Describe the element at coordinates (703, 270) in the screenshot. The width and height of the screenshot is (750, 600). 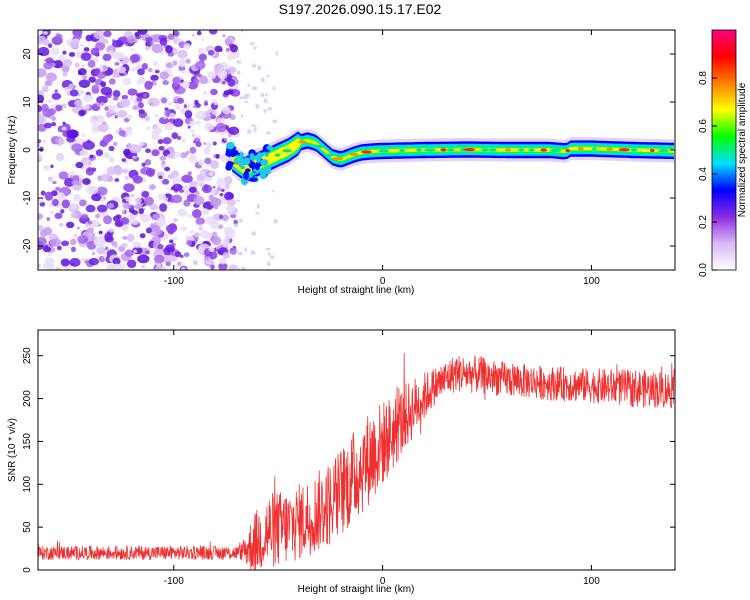
I see `colorbar-tick-label: 0.0` at that location.